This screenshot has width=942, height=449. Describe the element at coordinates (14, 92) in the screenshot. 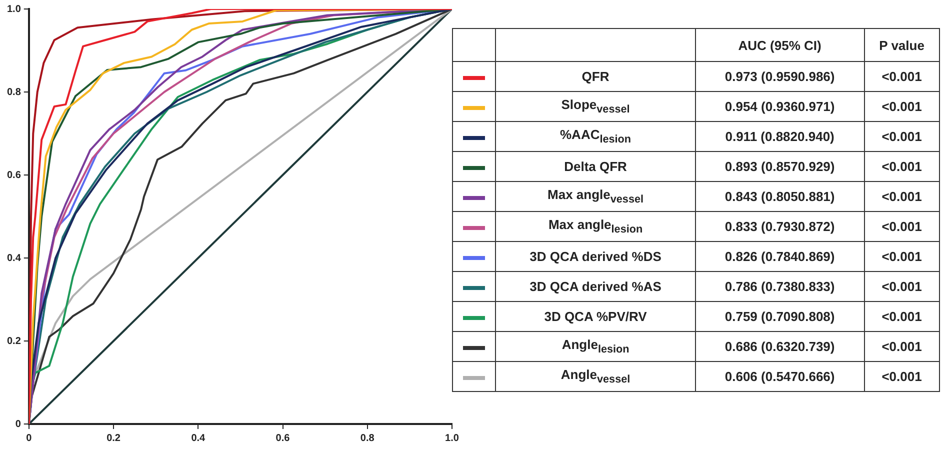

I see `y-tick-label: 0.8` at that location.